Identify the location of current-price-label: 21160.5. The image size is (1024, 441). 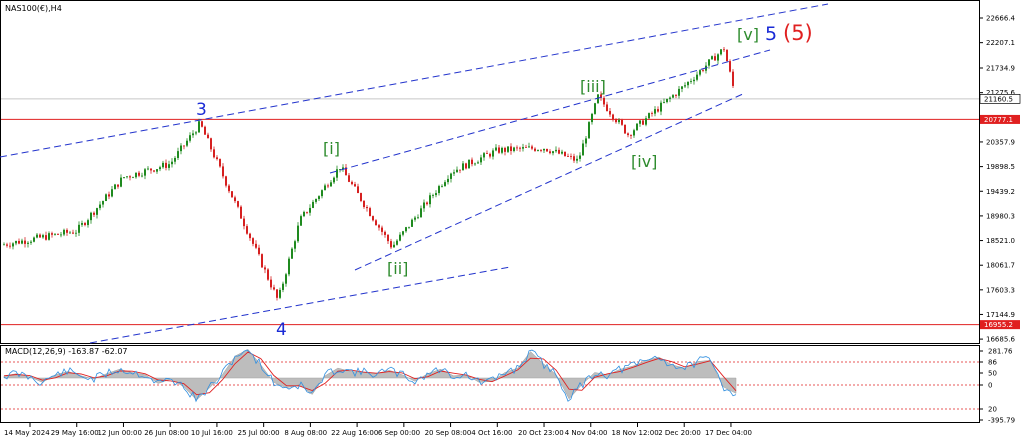
(998, 99).